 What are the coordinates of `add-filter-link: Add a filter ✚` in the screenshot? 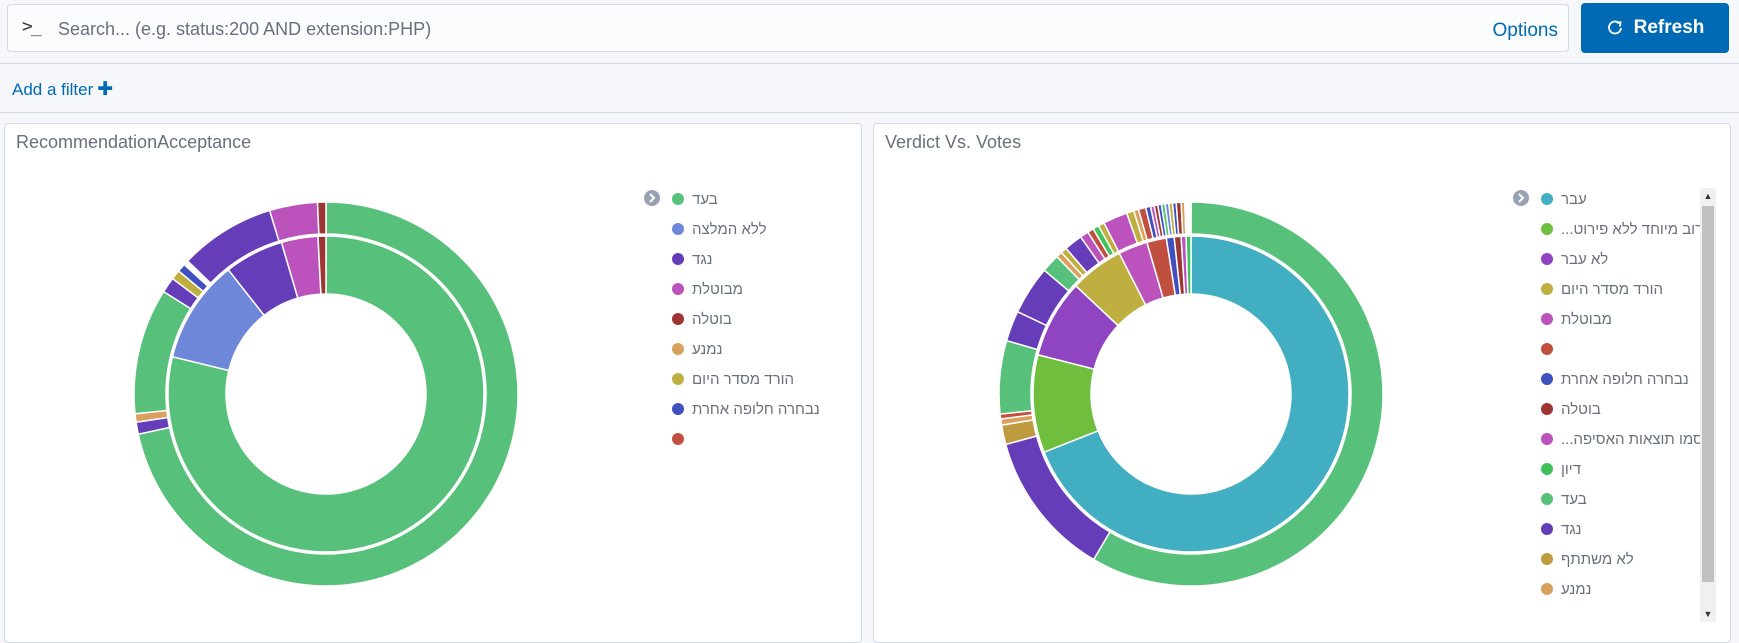 It's located at (62, 89).